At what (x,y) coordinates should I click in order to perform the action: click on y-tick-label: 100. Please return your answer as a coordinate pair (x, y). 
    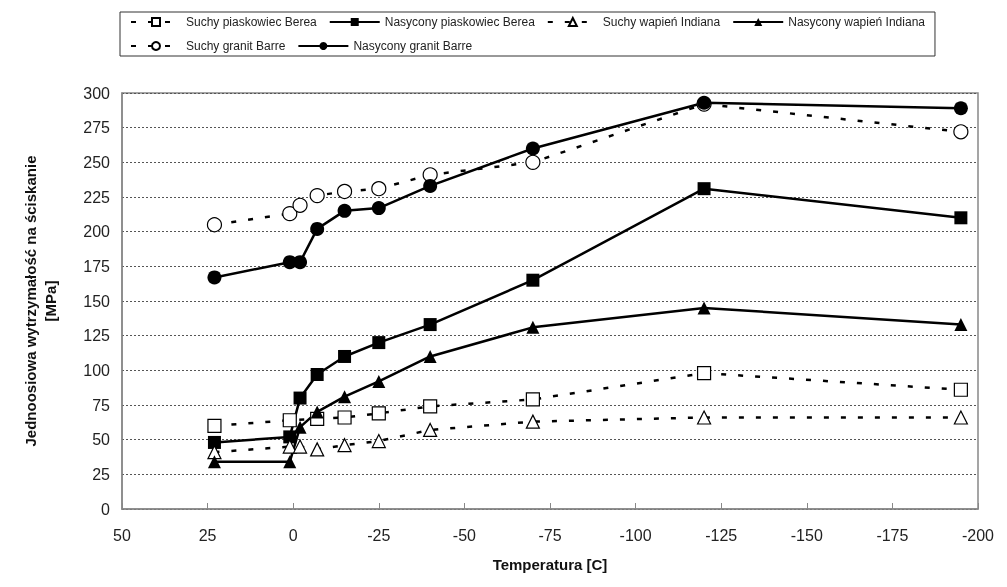
    Looking at the image, I should click on (97, 370).